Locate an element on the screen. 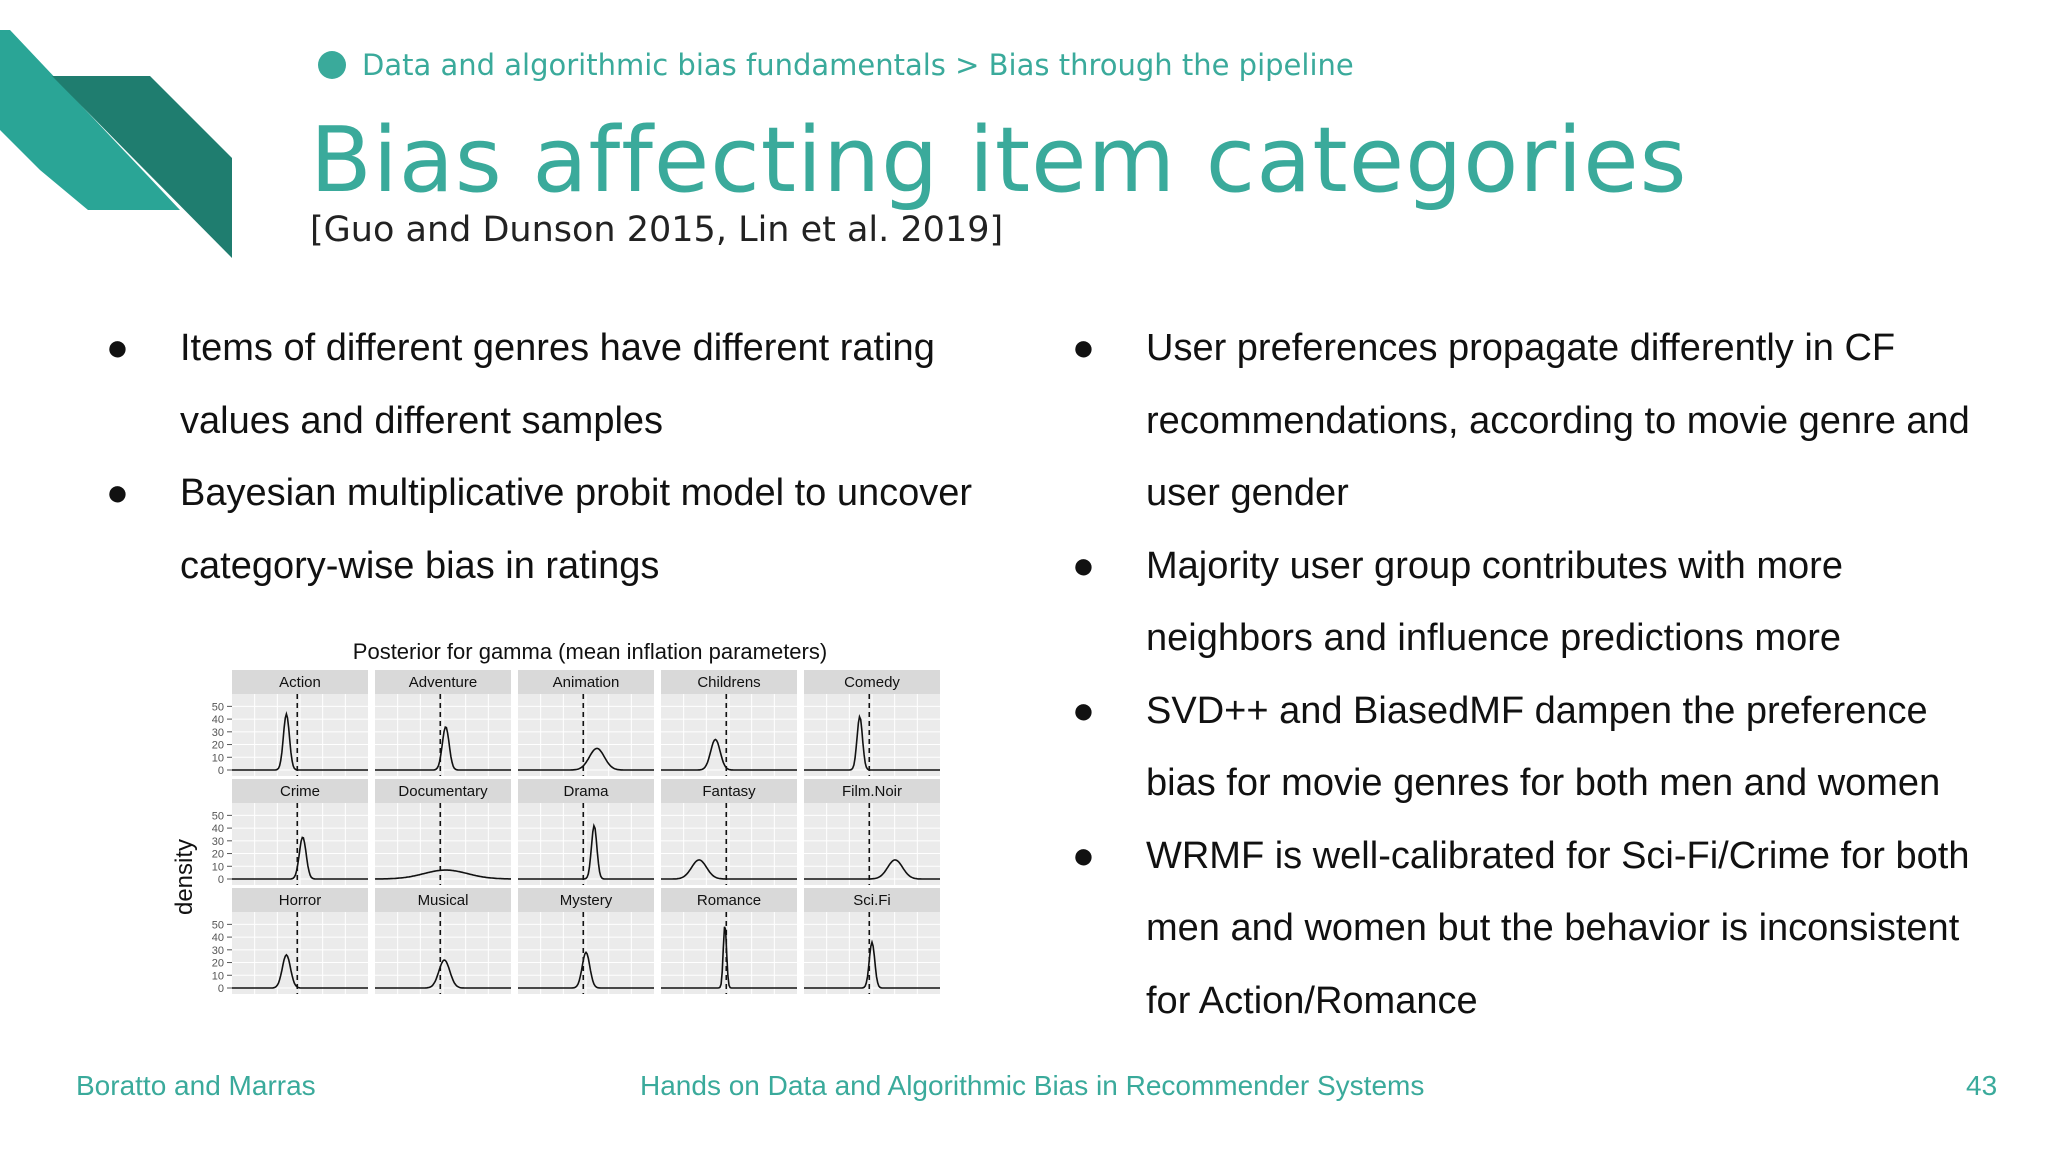 This screenshot has width=2048, height=1152. panel-label: Childrens is located at coordinates (728, 682).